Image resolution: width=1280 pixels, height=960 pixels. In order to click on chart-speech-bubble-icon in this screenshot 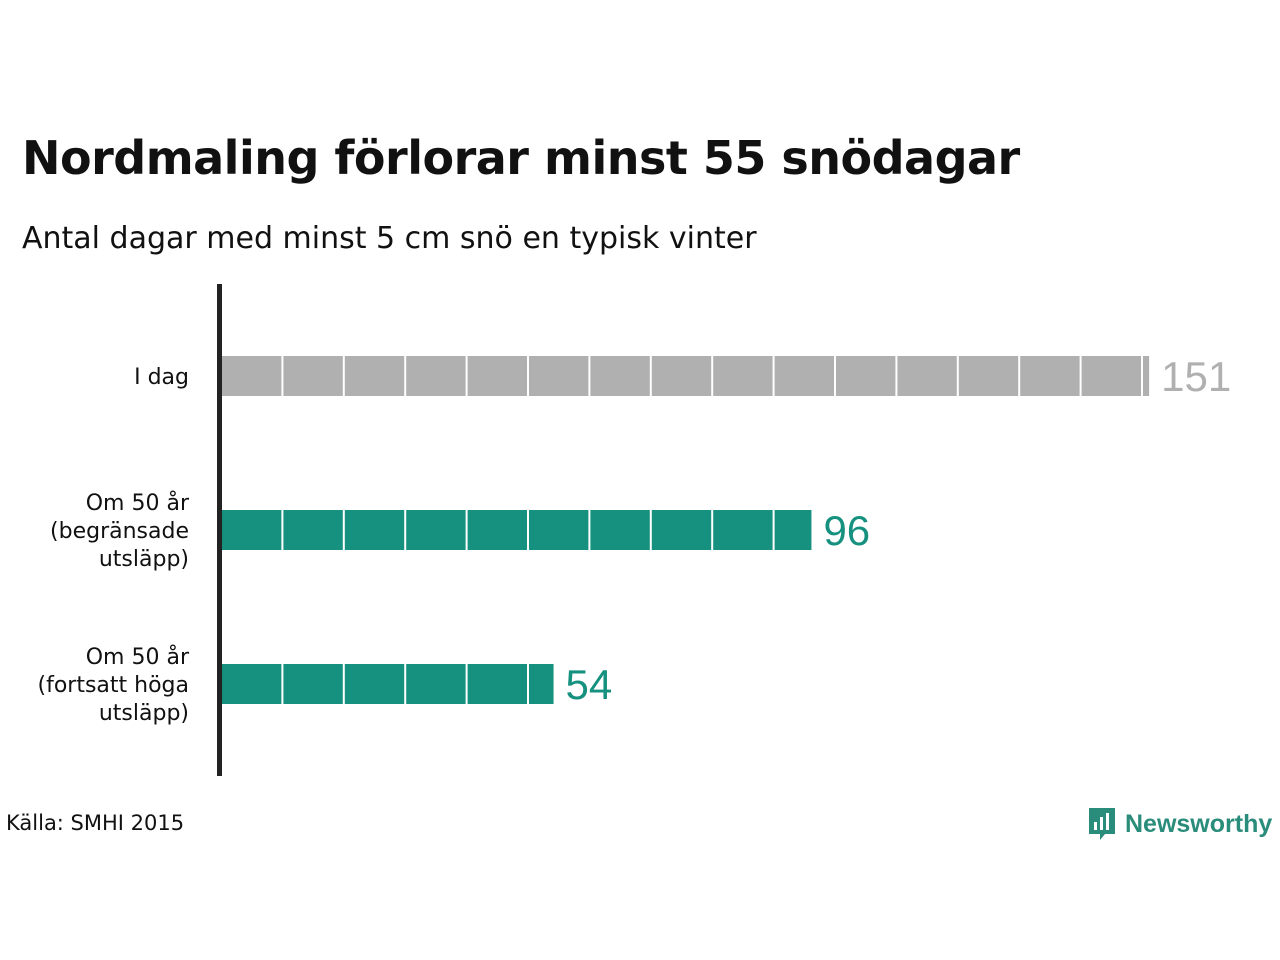, I will do `click(1102, 824)`.